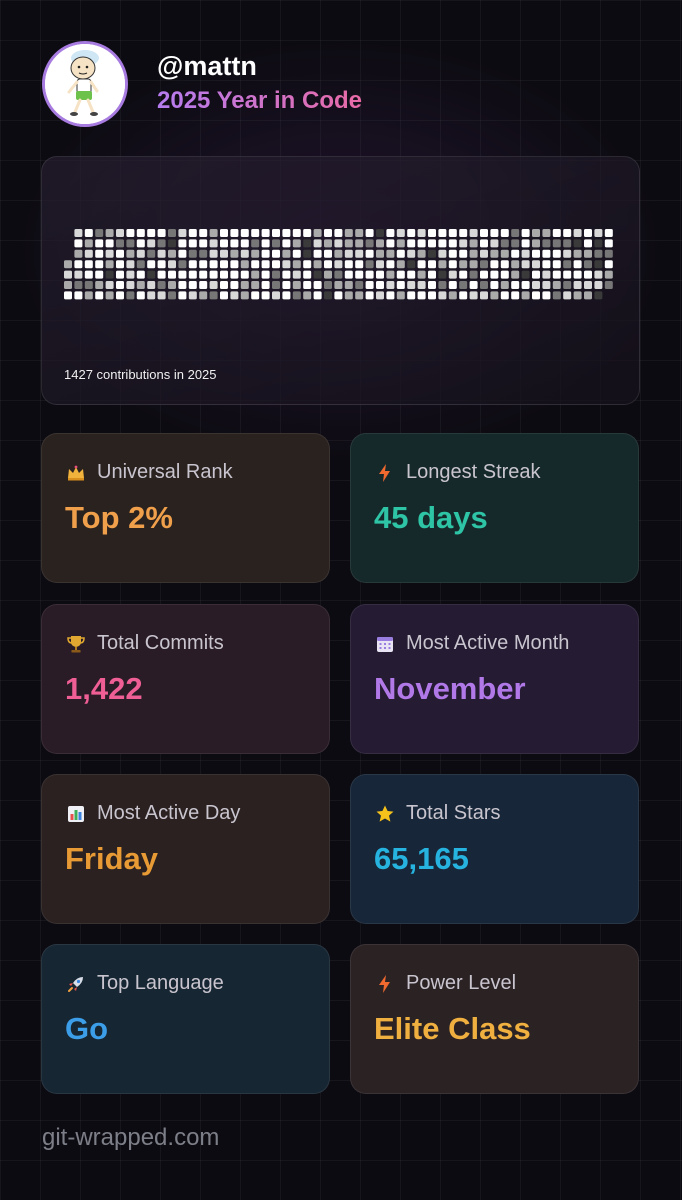 The image size is (682, 1200). What do you see at coordinates (494, 508) in the screenshot?
I see `stat-card-longest-streak: Longest Streak 45 days` at bounding box center [494, 508].